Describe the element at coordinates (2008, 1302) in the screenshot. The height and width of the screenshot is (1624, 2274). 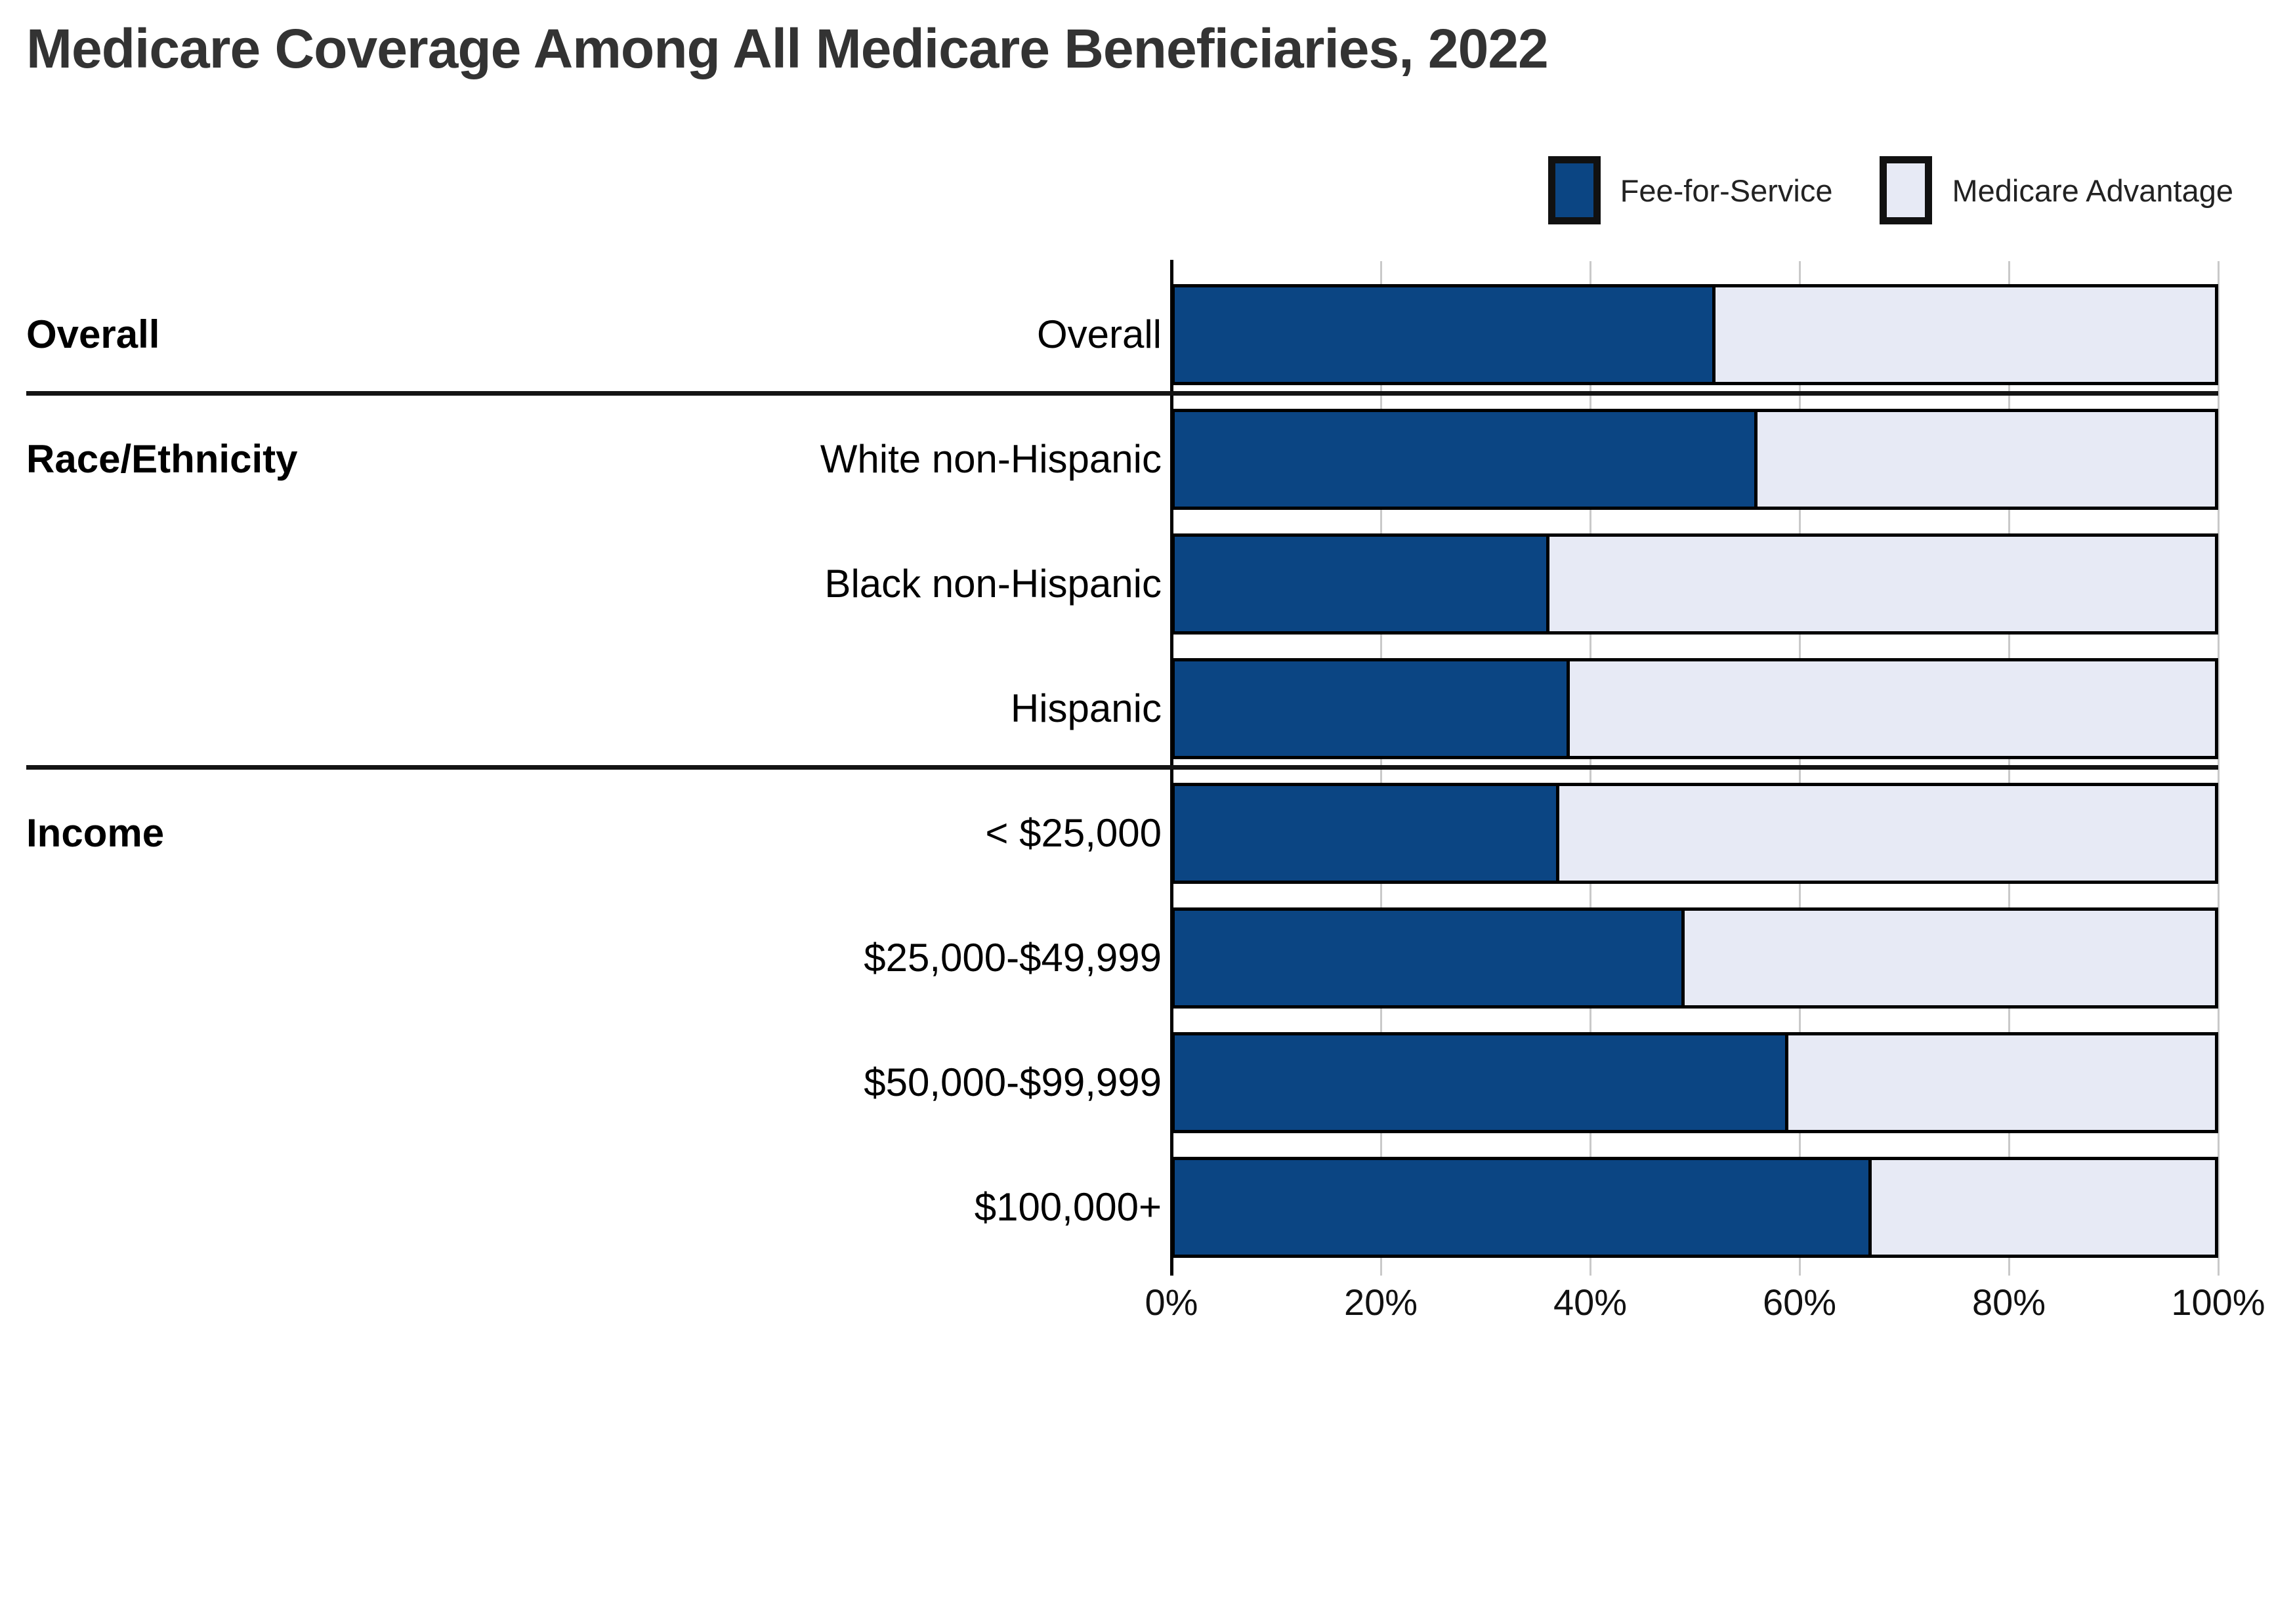
I see `x-tick-label: 80%` at that location.